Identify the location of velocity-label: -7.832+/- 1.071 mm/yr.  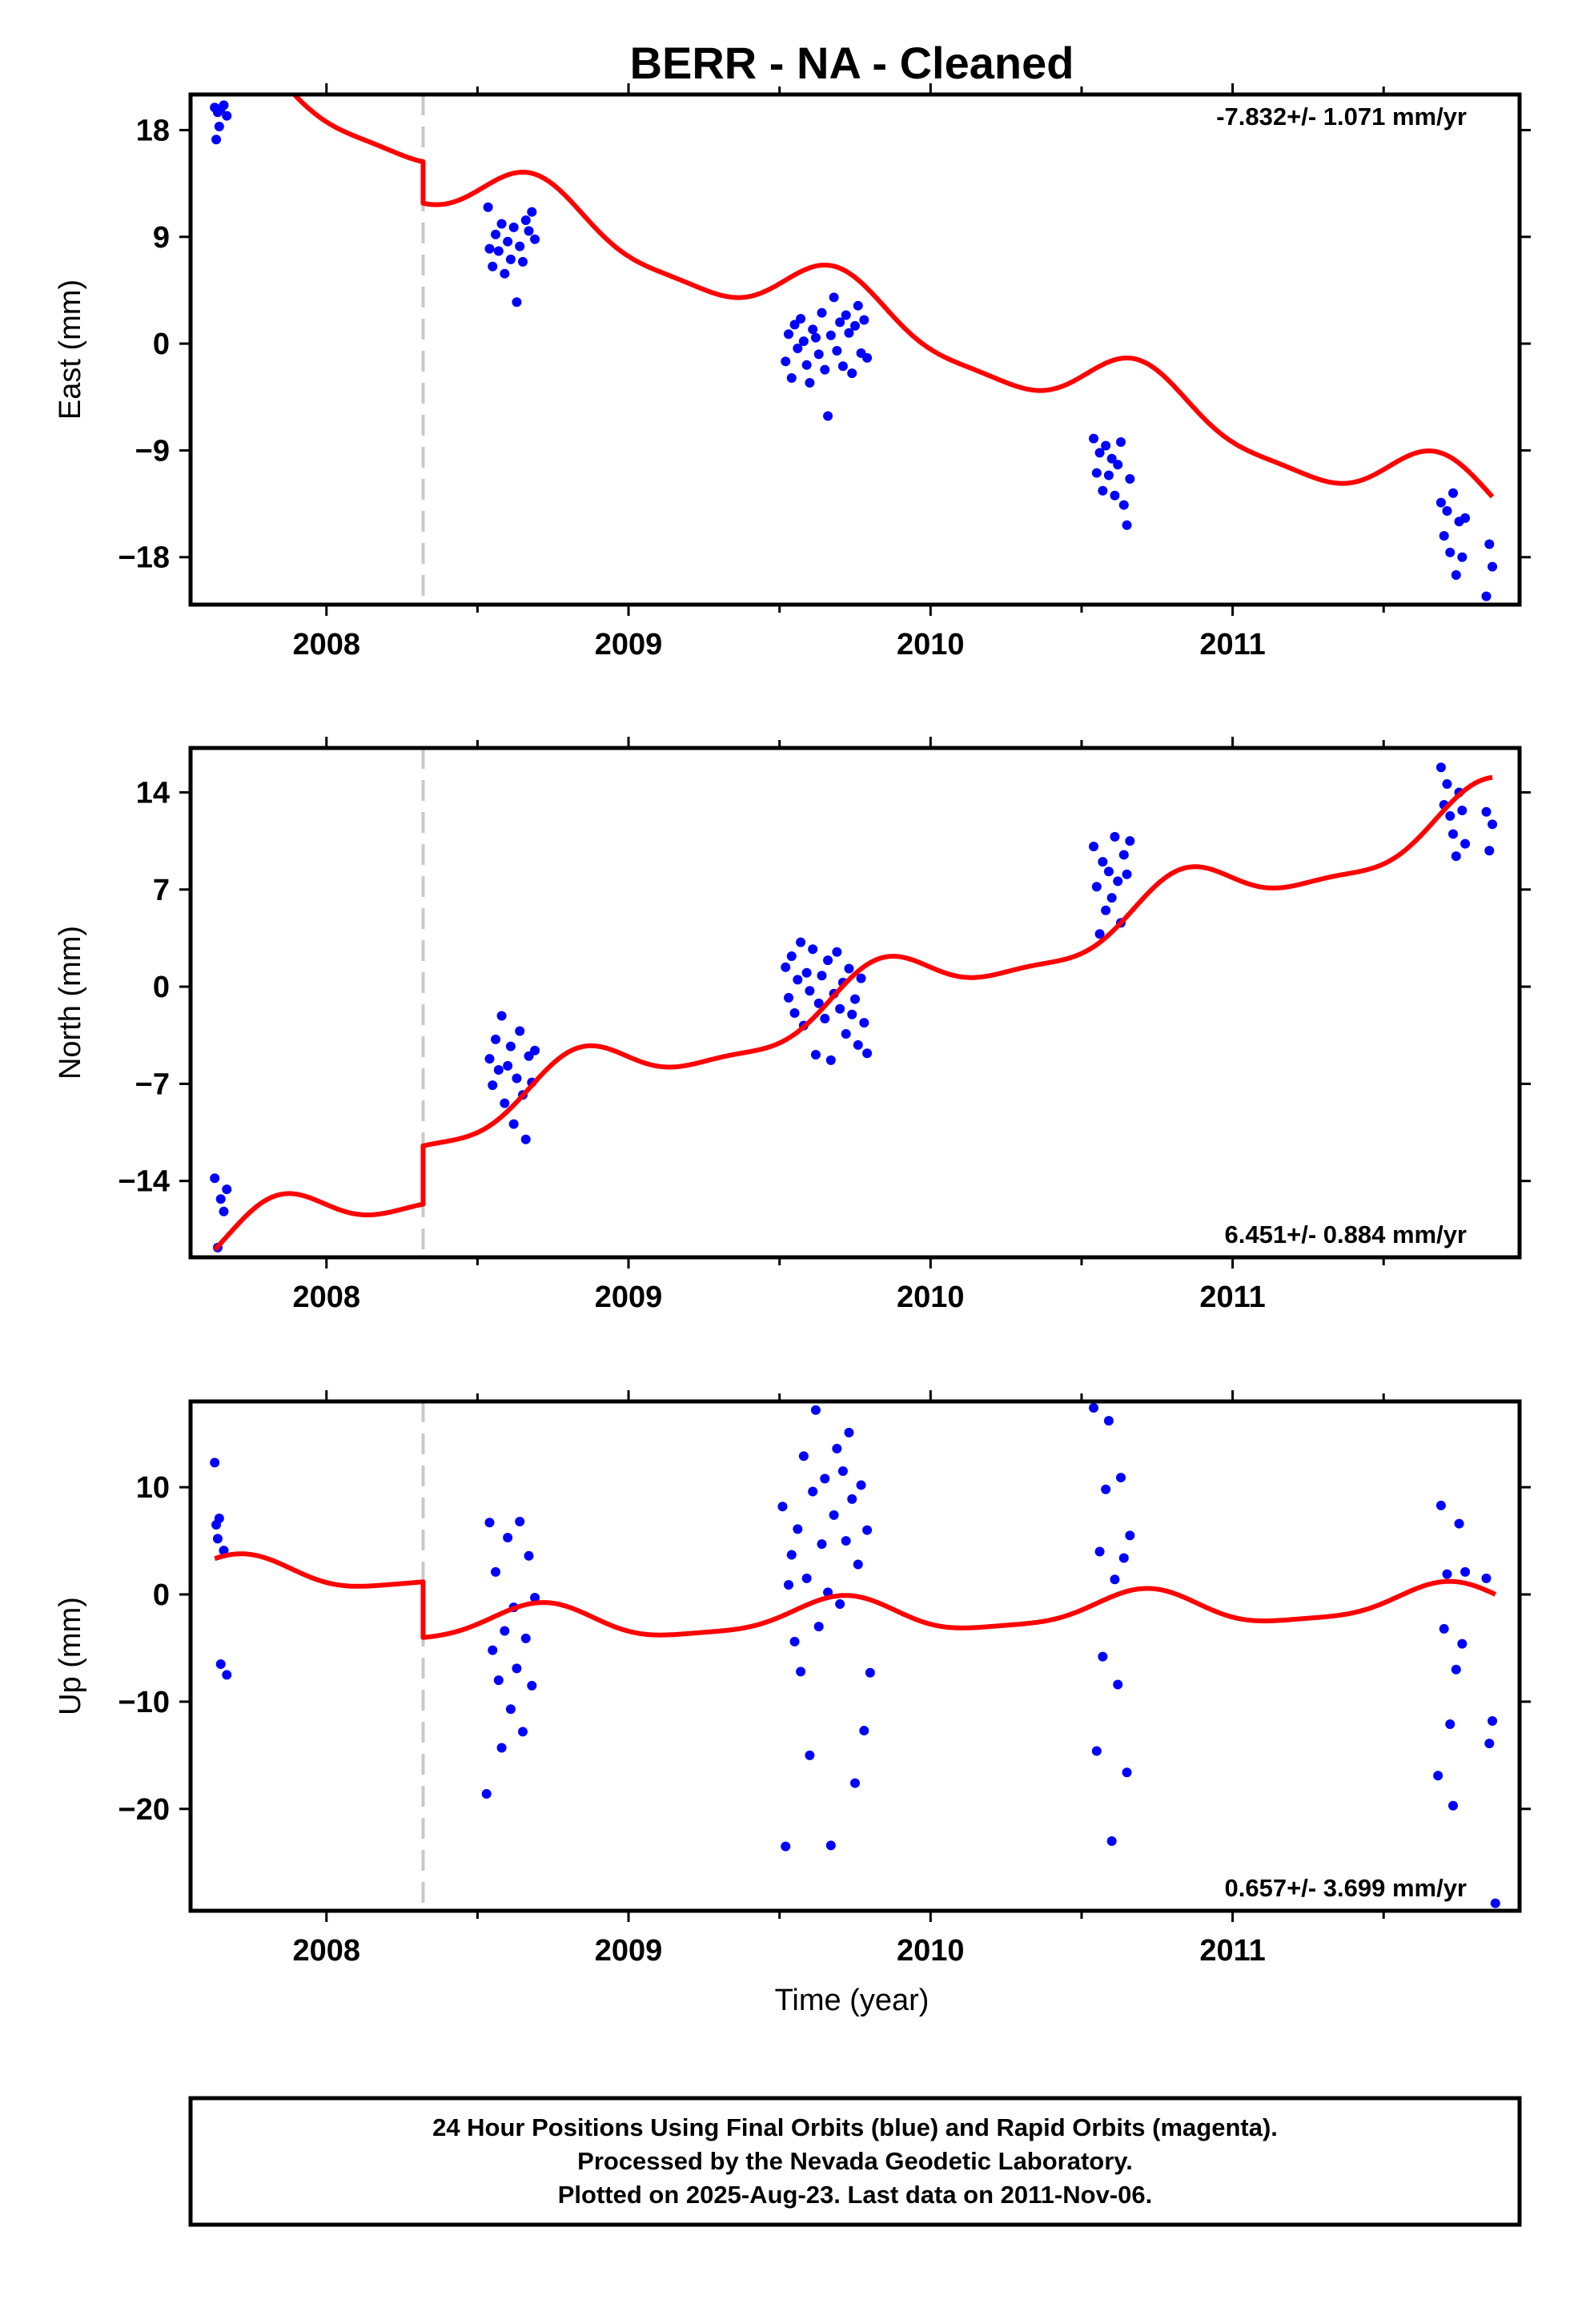
(1341, 117).